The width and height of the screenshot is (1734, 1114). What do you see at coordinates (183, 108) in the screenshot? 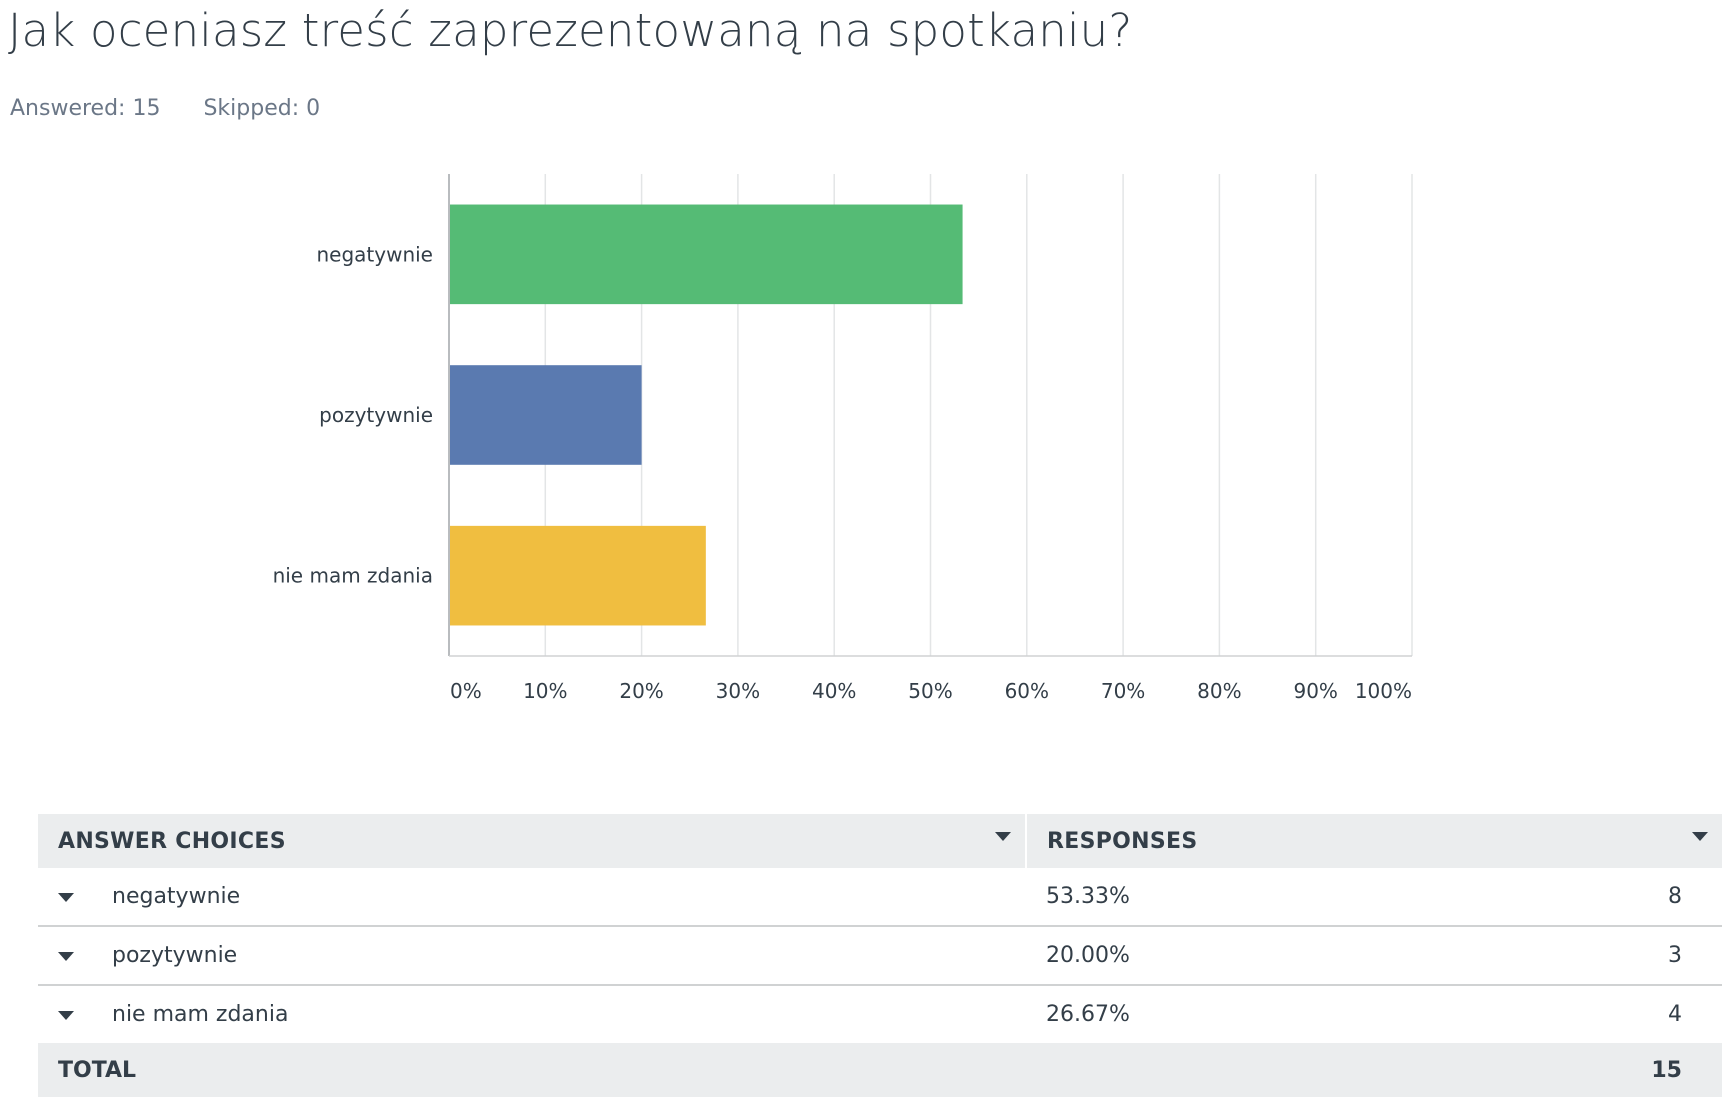
I see `response-stats: Answered: 15 Skipped: 0` at bounding box center [183, 108].